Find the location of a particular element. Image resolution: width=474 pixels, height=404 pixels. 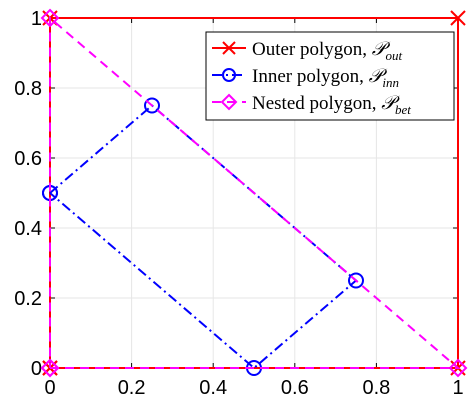

legend-label-subscript: inn is located at coordinates (390, 82).